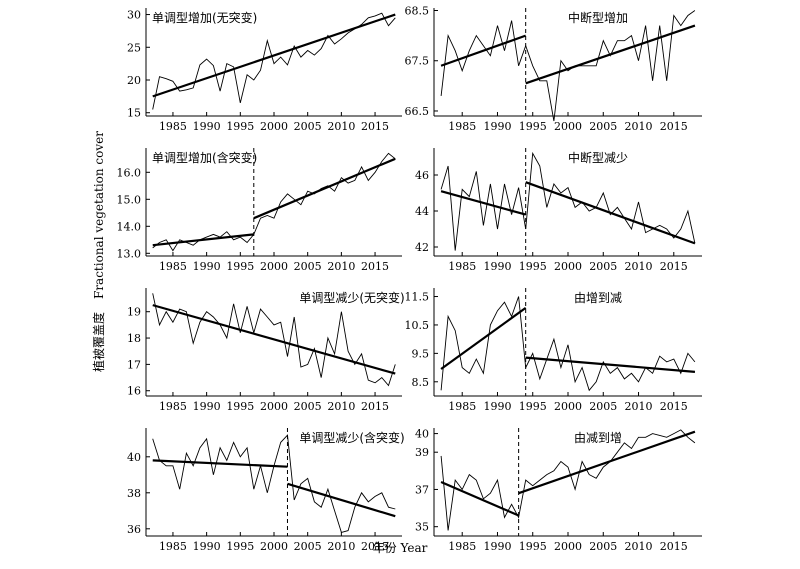 The image size is (800, 569). What do you see at coordinates (204, 157) in the screenshot?
I see `panel-title: 单调型增加(含突变)` at bounding box center [204, 157].